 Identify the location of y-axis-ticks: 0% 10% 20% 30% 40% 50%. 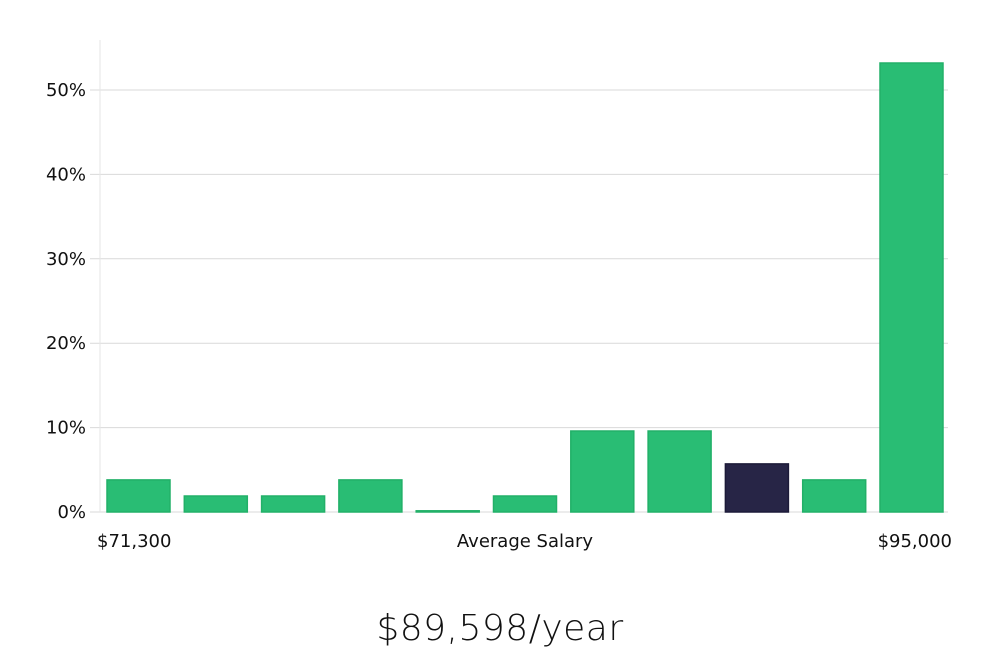
(66, 301).